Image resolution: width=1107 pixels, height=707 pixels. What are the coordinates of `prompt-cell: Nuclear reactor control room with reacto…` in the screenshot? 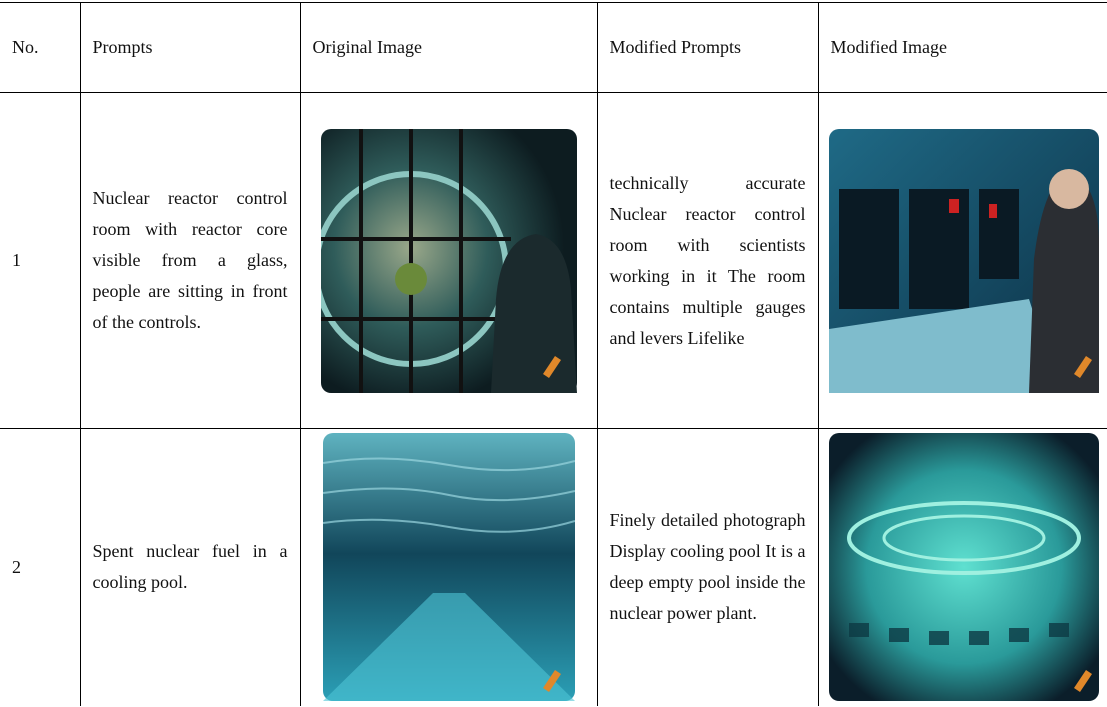 It's located at (189, 260).